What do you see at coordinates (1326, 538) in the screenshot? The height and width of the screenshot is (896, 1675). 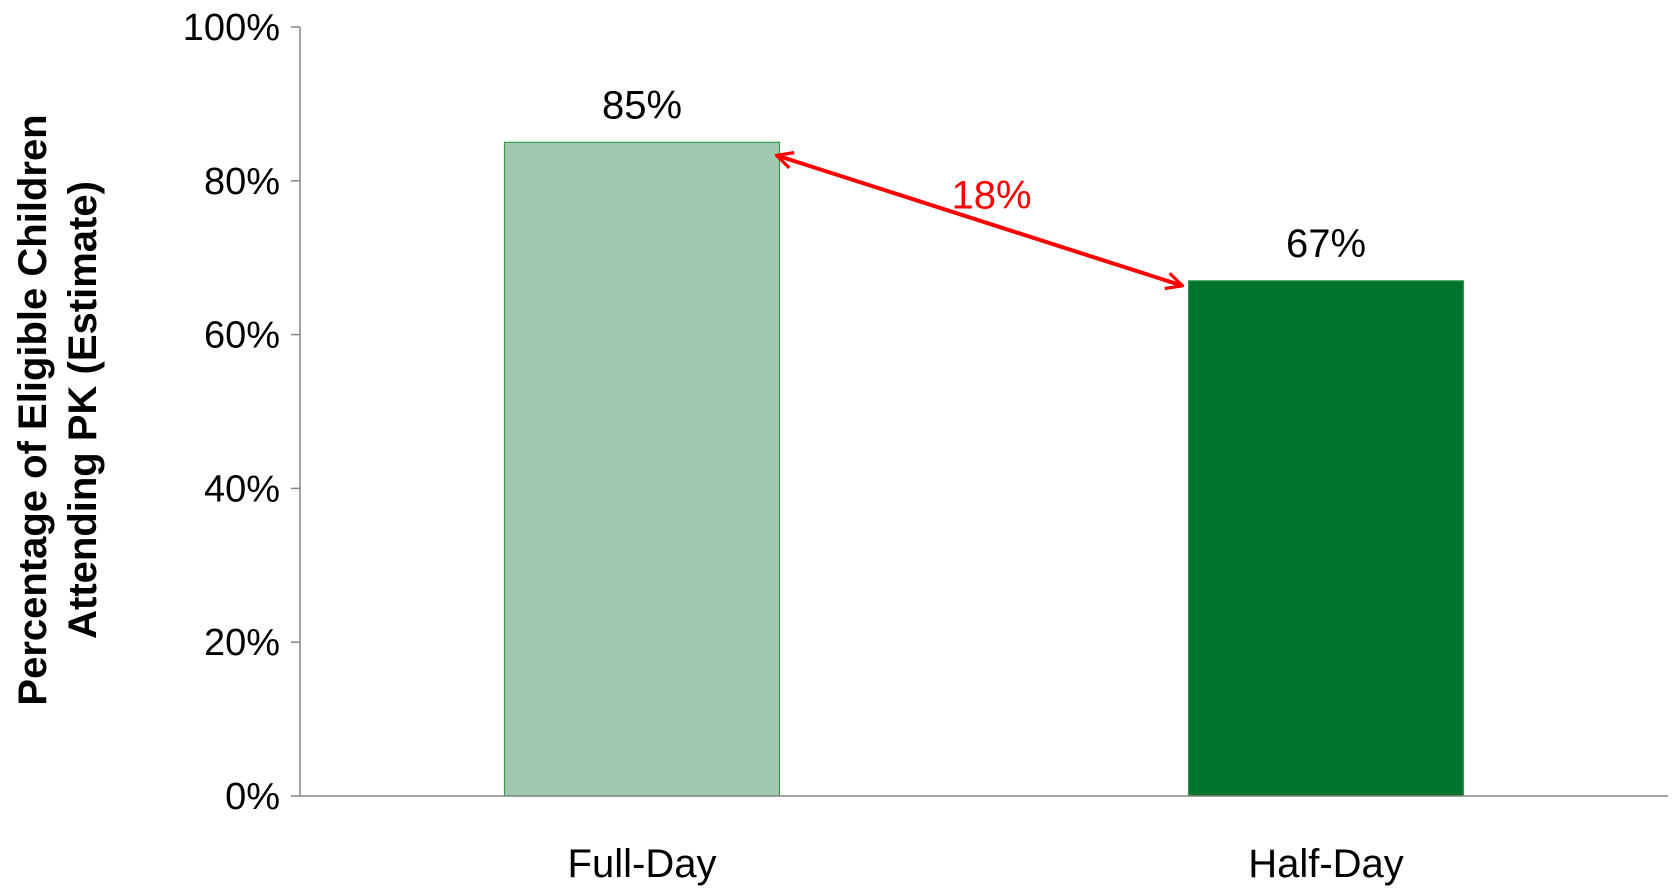 I see `bar-half-day` at bounding box center [1326, 538].